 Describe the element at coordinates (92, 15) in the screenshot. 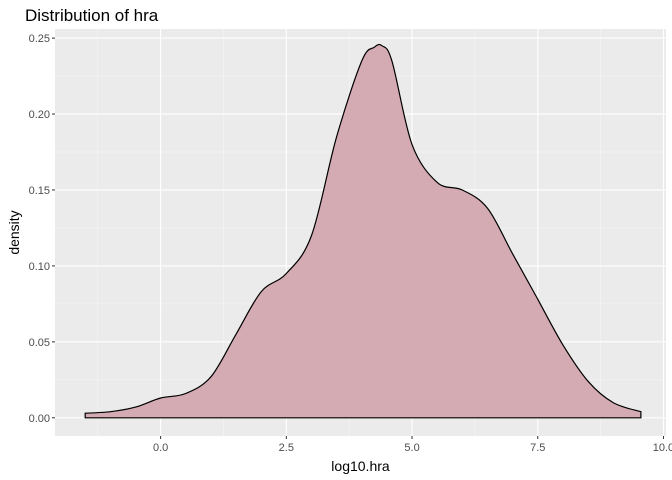

I see `chart-title: Distribution of hra` at that location.